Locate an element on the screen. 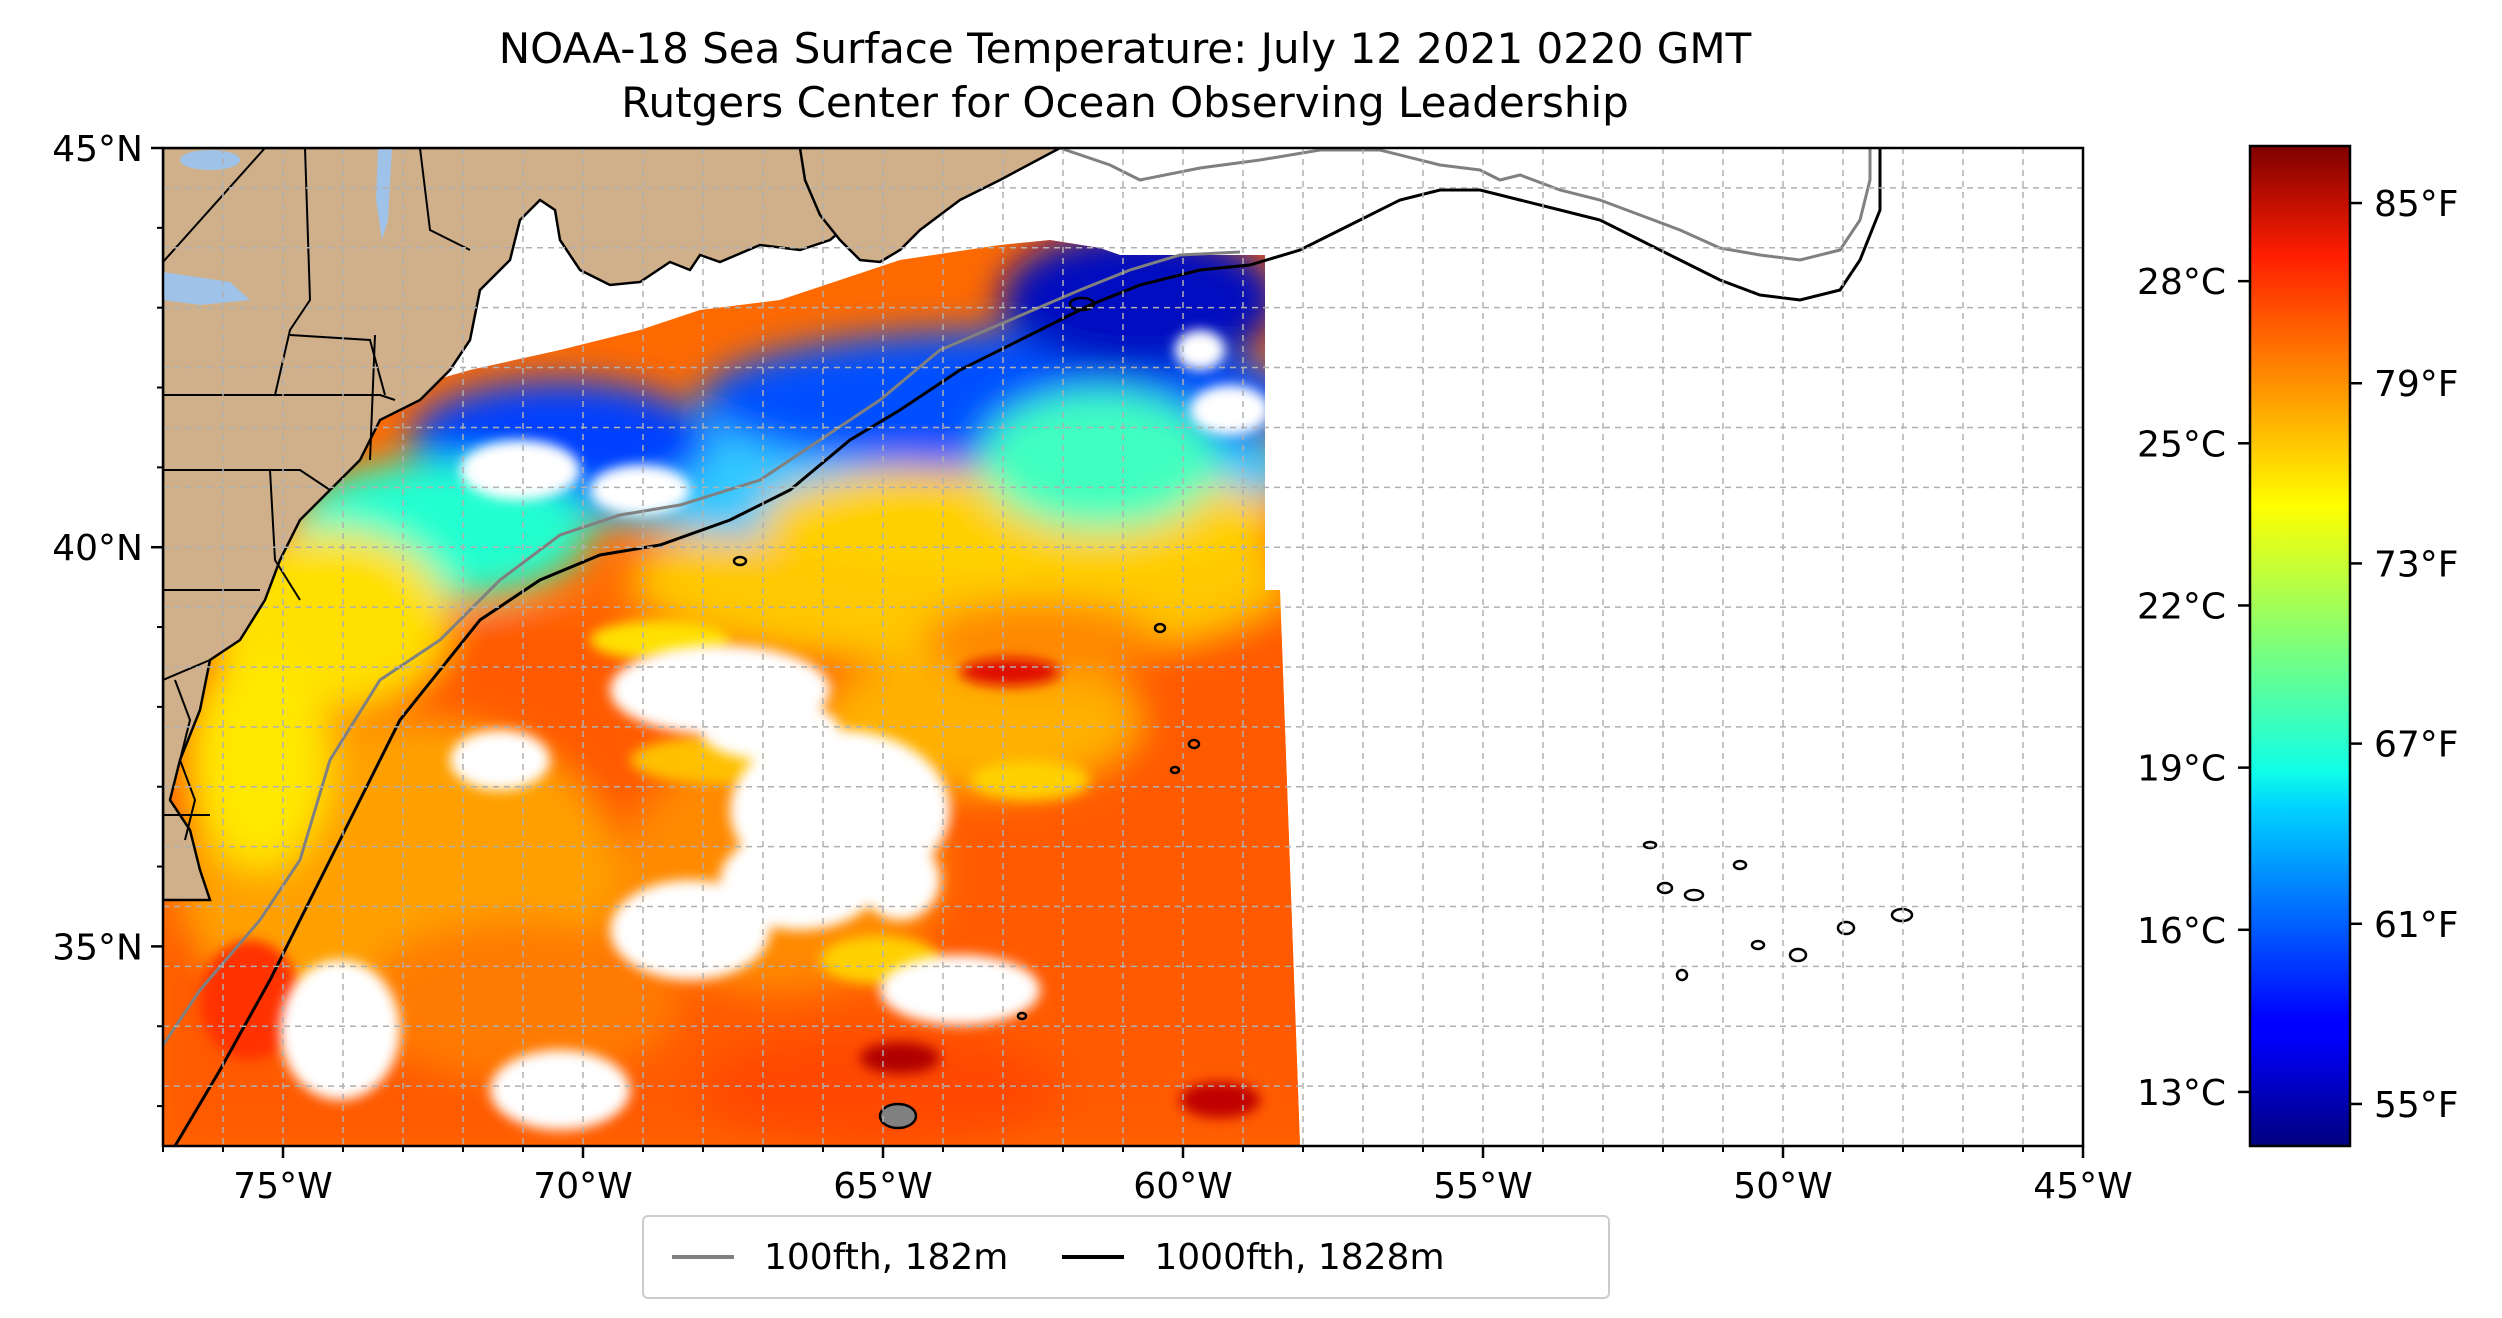 Image resolution: width=2502 pixels, height=1318 pixels. colorbar-f-label: 61°F is located at coordinates (2416, 925).